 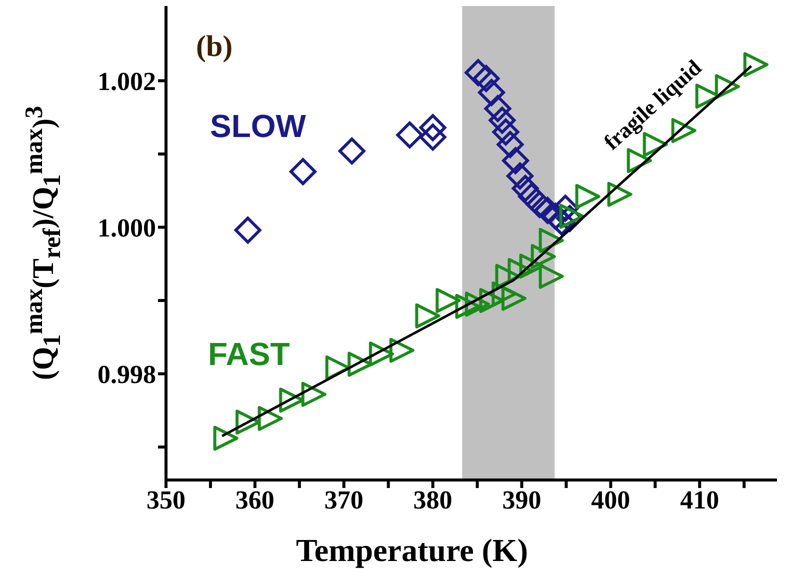 What do you see at coordinates (127, 374) in the screenshot?
I see `y-tick-label: 0.998` at bounding box center [127, 374].